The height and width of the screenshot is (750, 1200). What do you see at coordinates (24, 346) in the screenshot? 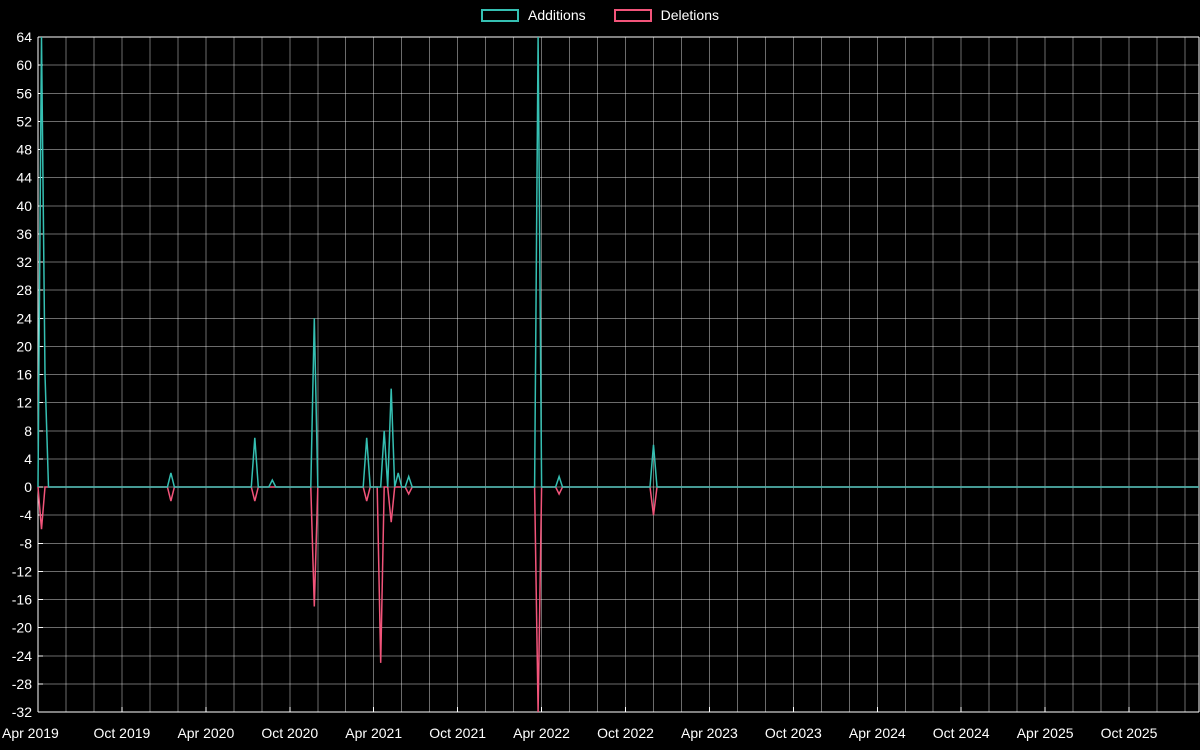
I see `y-tick-label: 20` at bounding box center [24, 346].